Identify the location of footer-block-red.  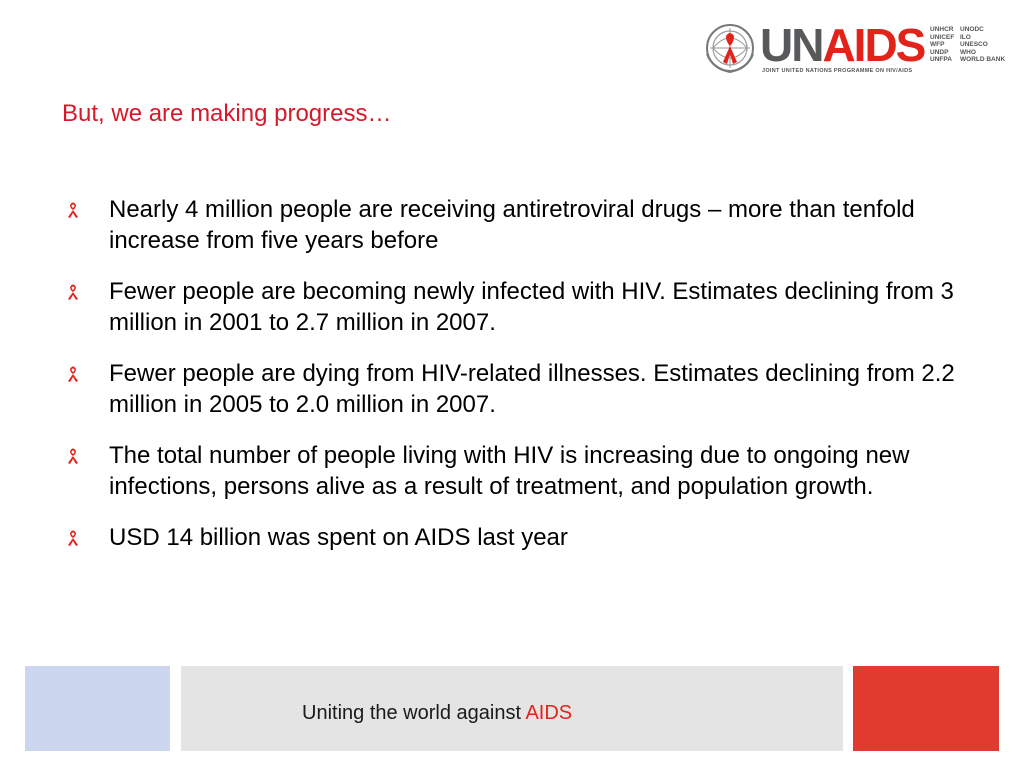
(926, 708).